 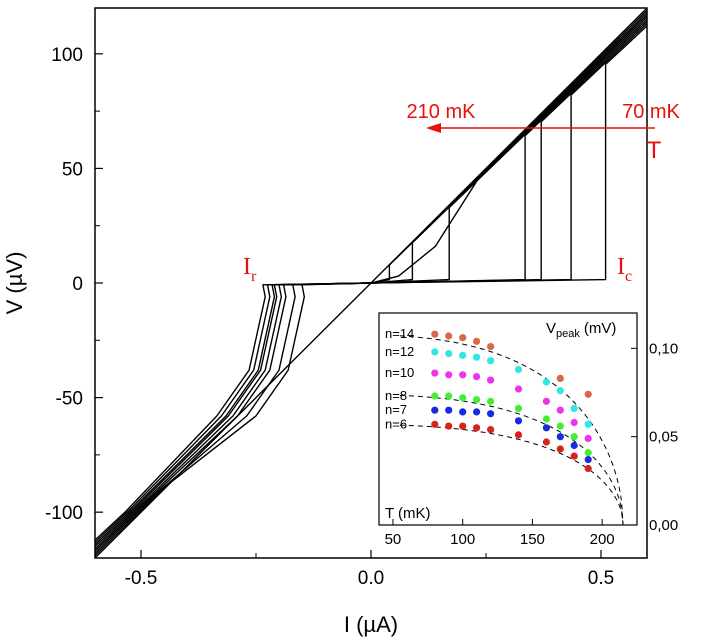 What do you see at coordinates (67, 55) in the screenshot?
I see `y-tick-label: 100` at bounding box center [67, 55].